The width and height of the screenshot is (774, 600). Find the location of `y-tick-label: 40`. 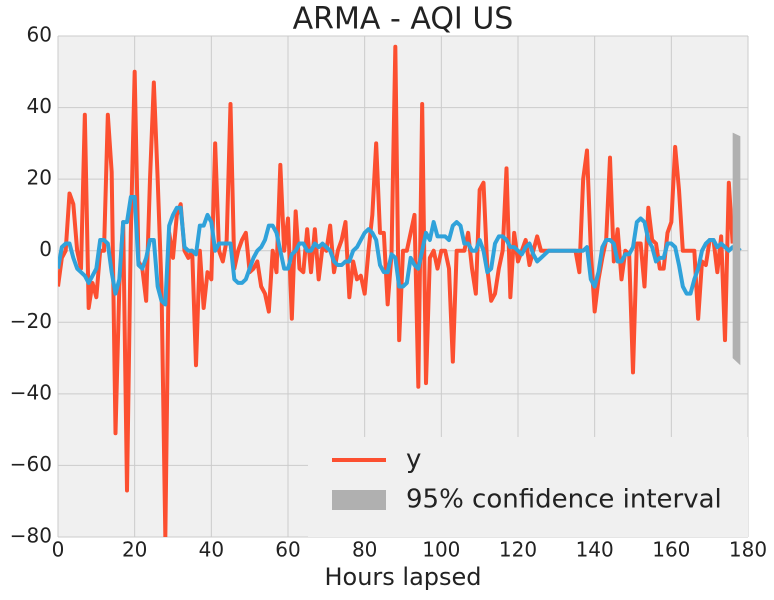

y-tick-label: 40 is located at coordinates (39, 106).